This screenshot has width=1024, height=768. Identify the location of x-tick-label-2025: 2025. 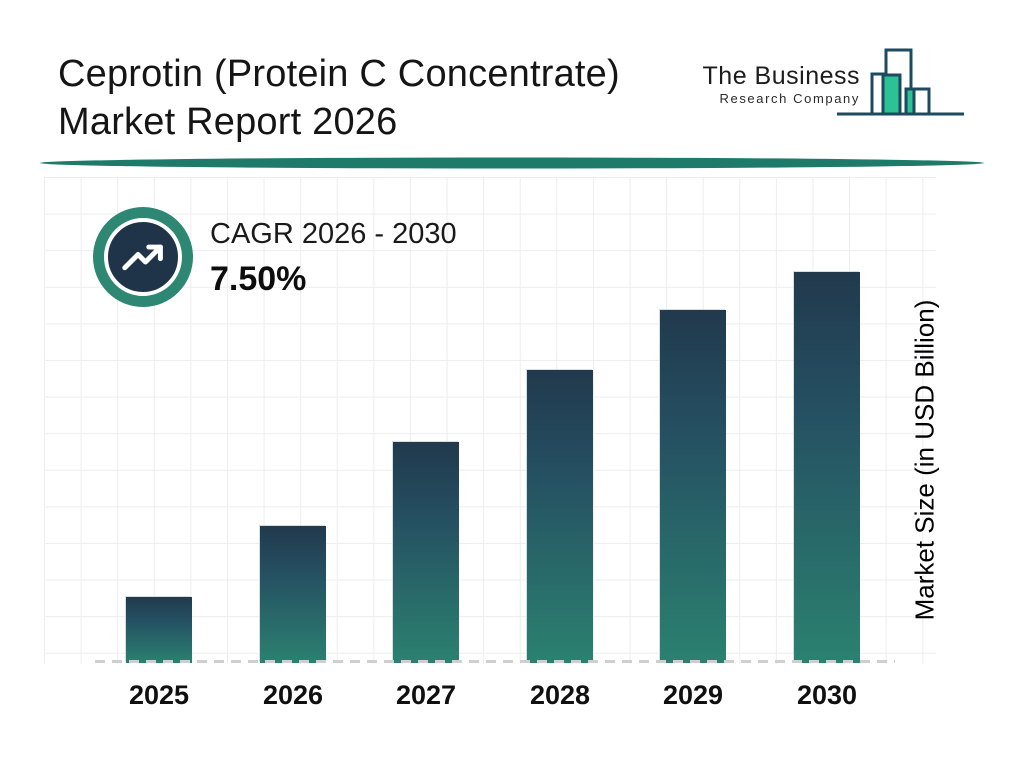
(159, 695).